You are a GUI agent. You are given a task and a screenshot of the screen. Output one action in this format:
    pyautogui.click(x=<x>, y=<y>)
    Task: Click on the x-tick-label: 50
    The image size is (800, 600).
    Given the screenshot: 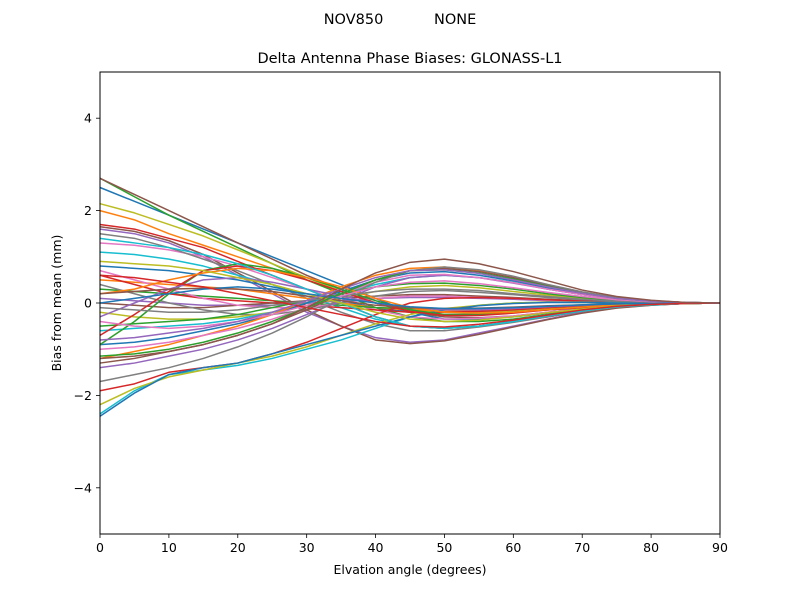 What is the action you would take?
    pyautogui.click(x=444, y=547)
    